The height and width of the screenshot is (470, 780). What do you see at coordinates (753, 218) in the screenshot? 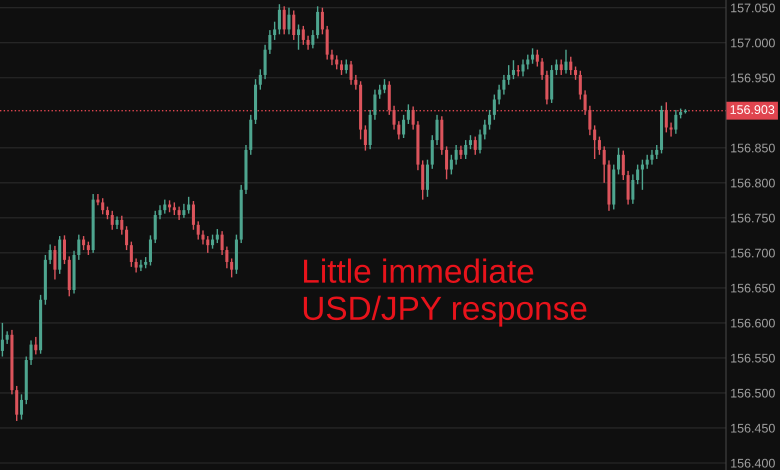
I see `y-tick-label: 156.750` at bounding box center [753, 218].